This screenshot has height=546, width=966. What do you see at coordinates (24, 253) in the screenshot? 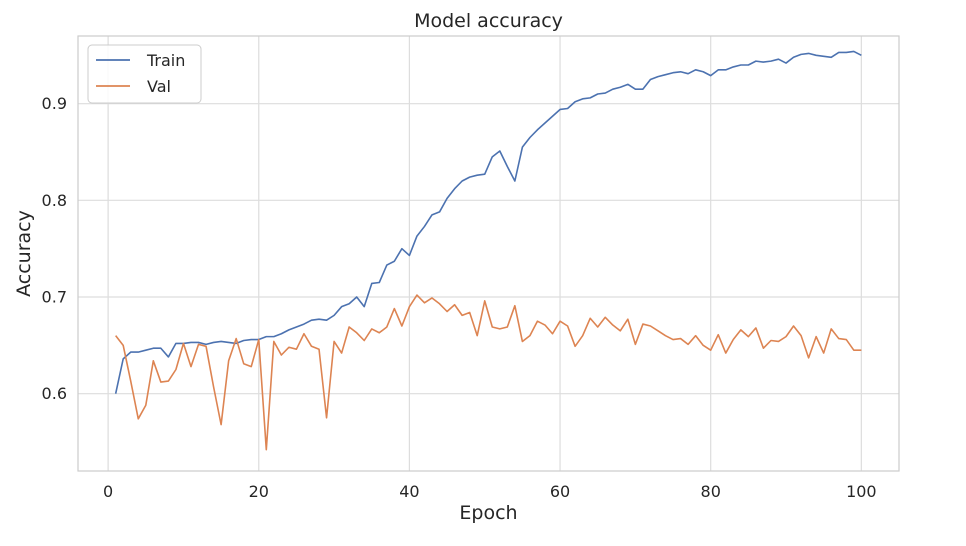
I see `y-axis-label: Accuracy` at bounding box center [24, 253].